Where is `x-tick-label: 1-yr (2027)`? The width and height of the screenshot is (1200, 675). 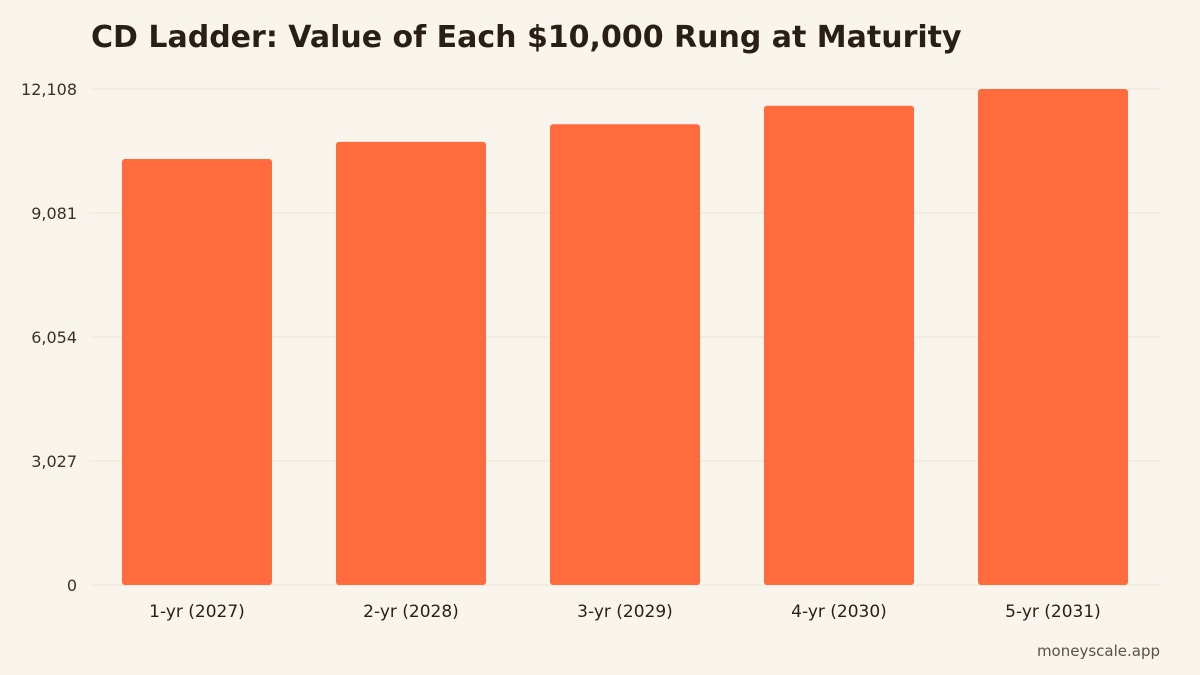
x-tick-label: 1-yr (2027) is located at coordinates (197, 612).